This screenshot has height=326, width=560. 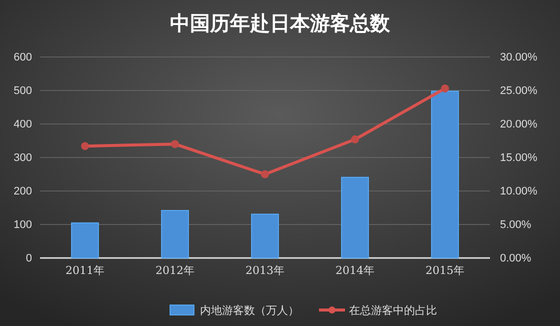 I want to click on y2-tick-label: 20.00%, so click(x=519, y=124).